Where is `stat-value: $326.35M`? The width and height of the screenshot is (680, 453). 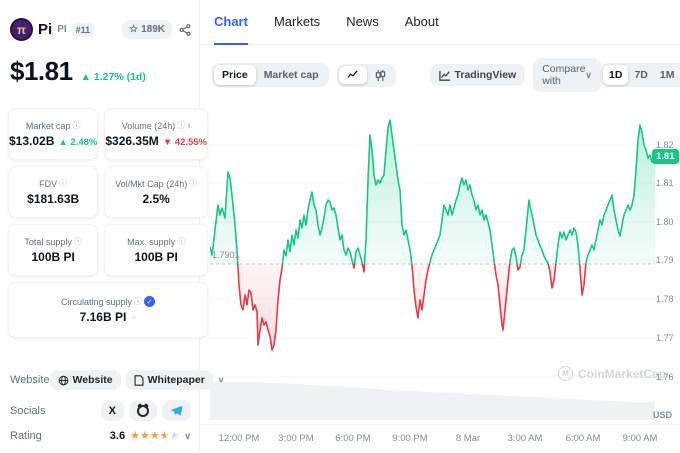 stat-value: $326.35M is located at coordinates (132, 141).